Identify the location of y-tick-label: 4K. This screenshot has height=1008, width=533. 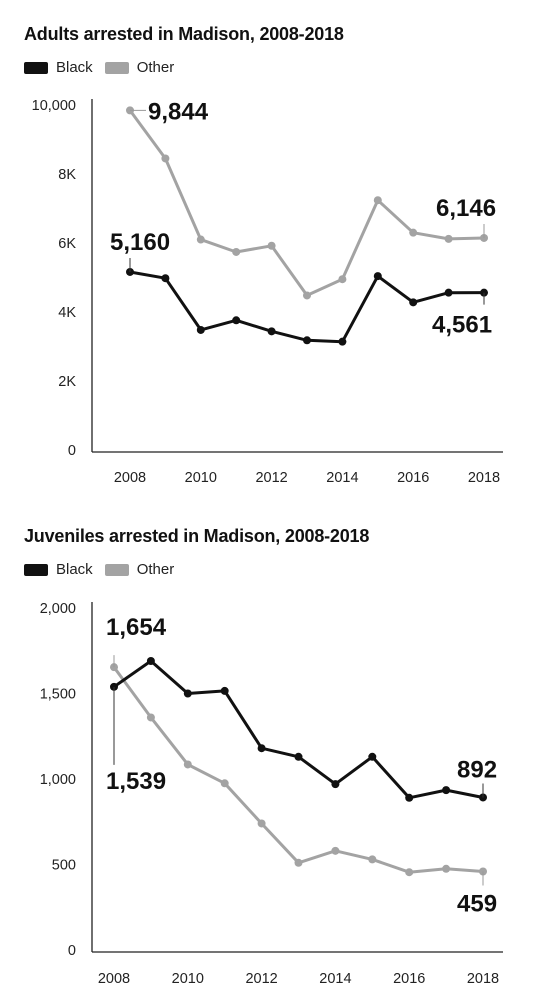
(67, 313).